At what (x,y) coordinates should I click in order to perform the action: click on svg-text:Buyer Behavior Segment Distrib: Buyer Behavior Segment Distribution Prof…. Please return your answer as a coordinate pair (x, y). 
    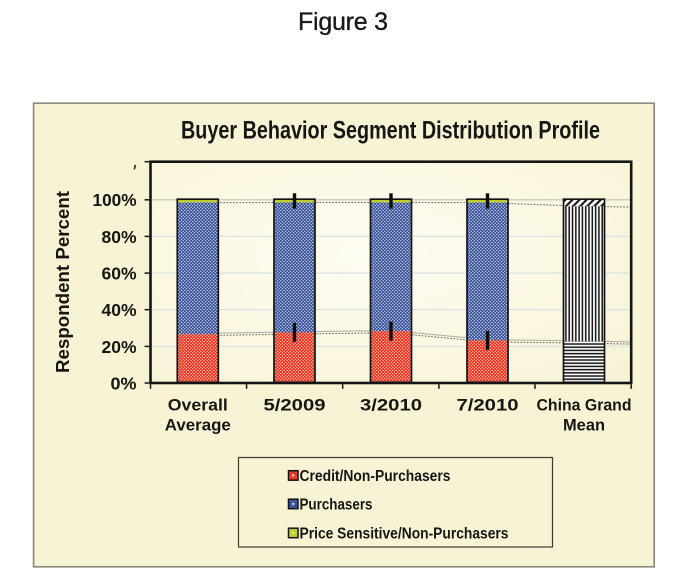
    Looking at the image, I should click on (390, 131).